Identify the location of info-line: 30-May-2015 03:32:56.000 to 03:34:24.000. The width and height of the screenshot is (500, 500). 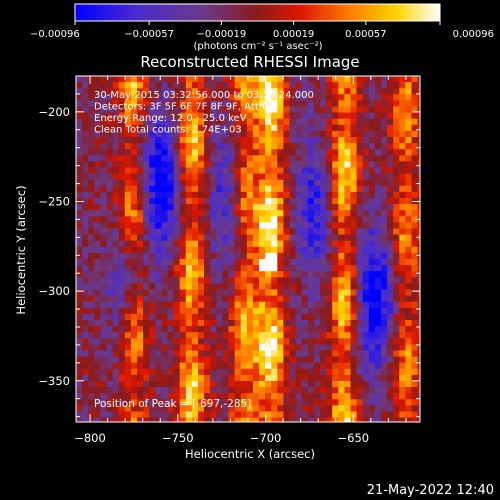
(204, 95).